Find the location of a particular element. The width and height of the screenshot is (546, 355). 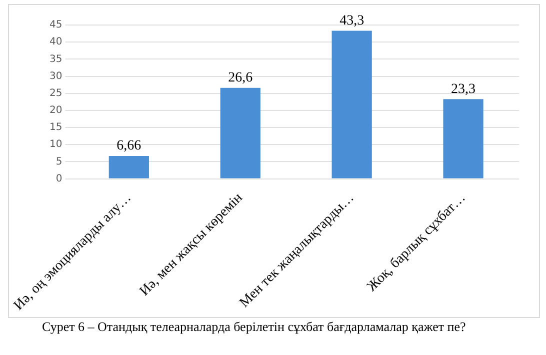

y-tick-label: 10 is located at coordinates (55, 144).